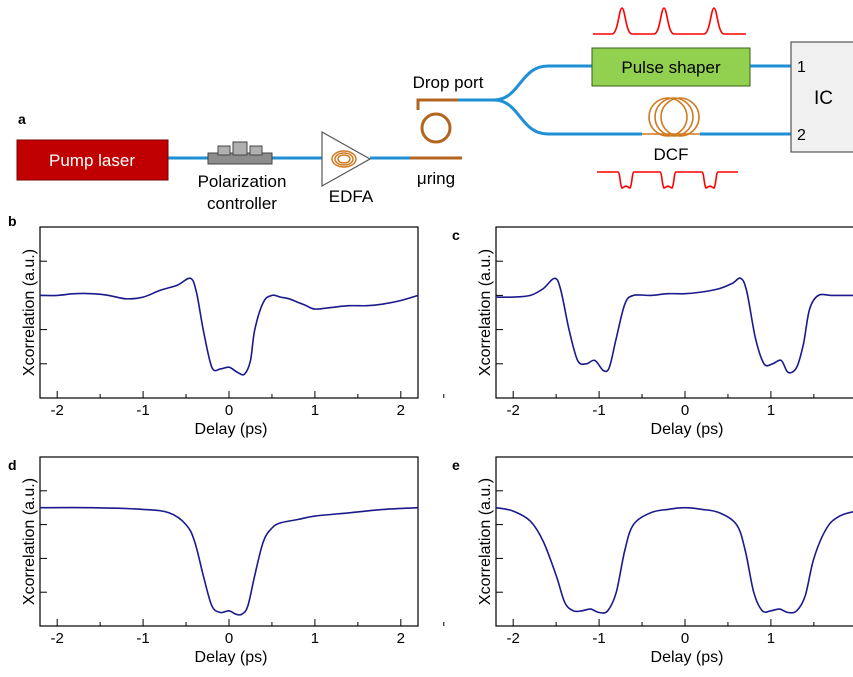 The height and width of the screenshot is (677, 853). What do you see at coordinates (669, 21) in the screenshot?
I see `pulse-train-shaped` at bounding box center [669, 21].